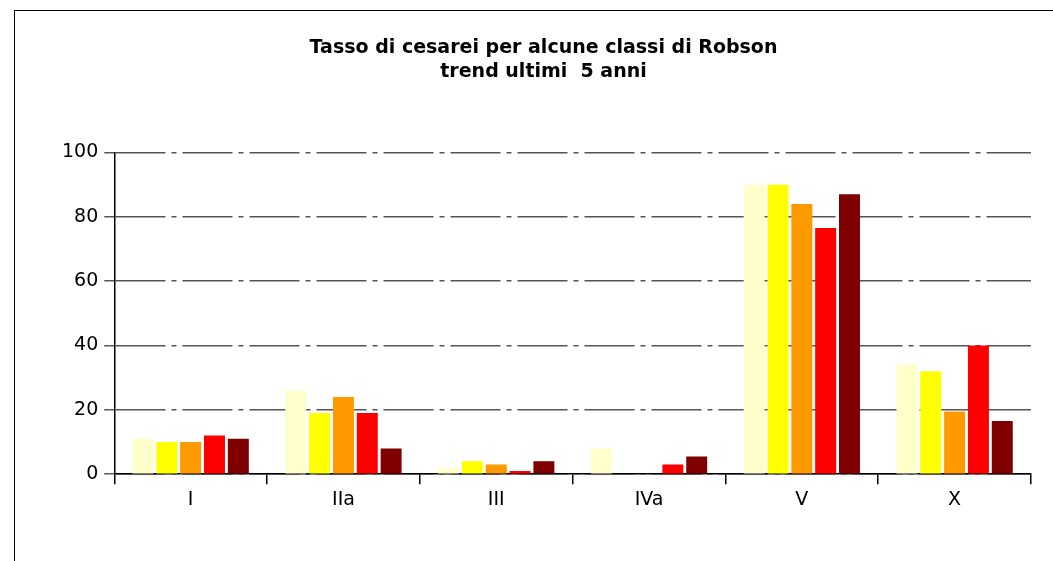  Describe the element at coordinates (86, 407) in the screenshot. I see `y-tick-label: 20` at that location.